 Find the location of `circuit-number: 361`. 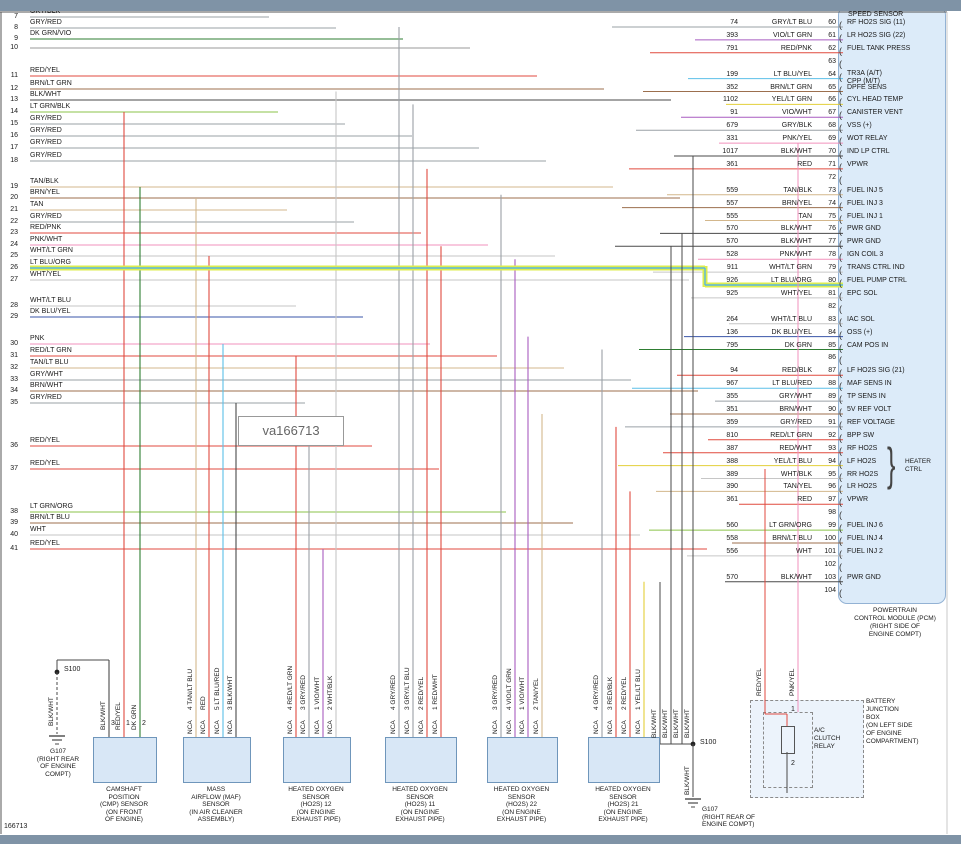

circuit-number: 361 is located at coordinates (732, 500).